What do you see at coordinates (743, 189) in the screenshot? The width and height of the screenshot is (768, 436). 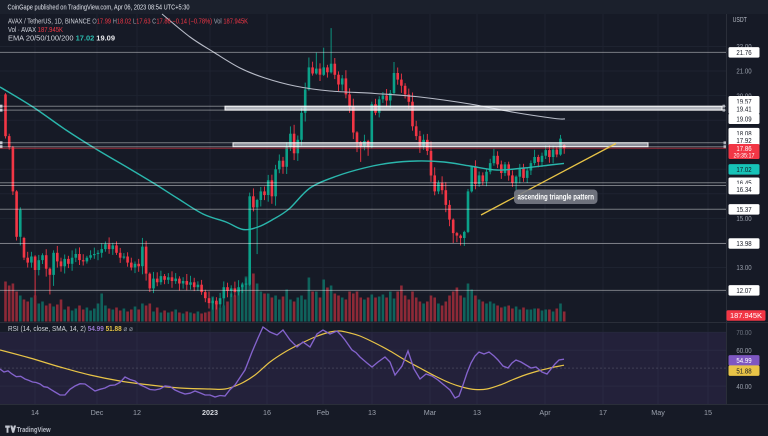 I see `svg-text: 16.34` at bounding box center [743, 189].